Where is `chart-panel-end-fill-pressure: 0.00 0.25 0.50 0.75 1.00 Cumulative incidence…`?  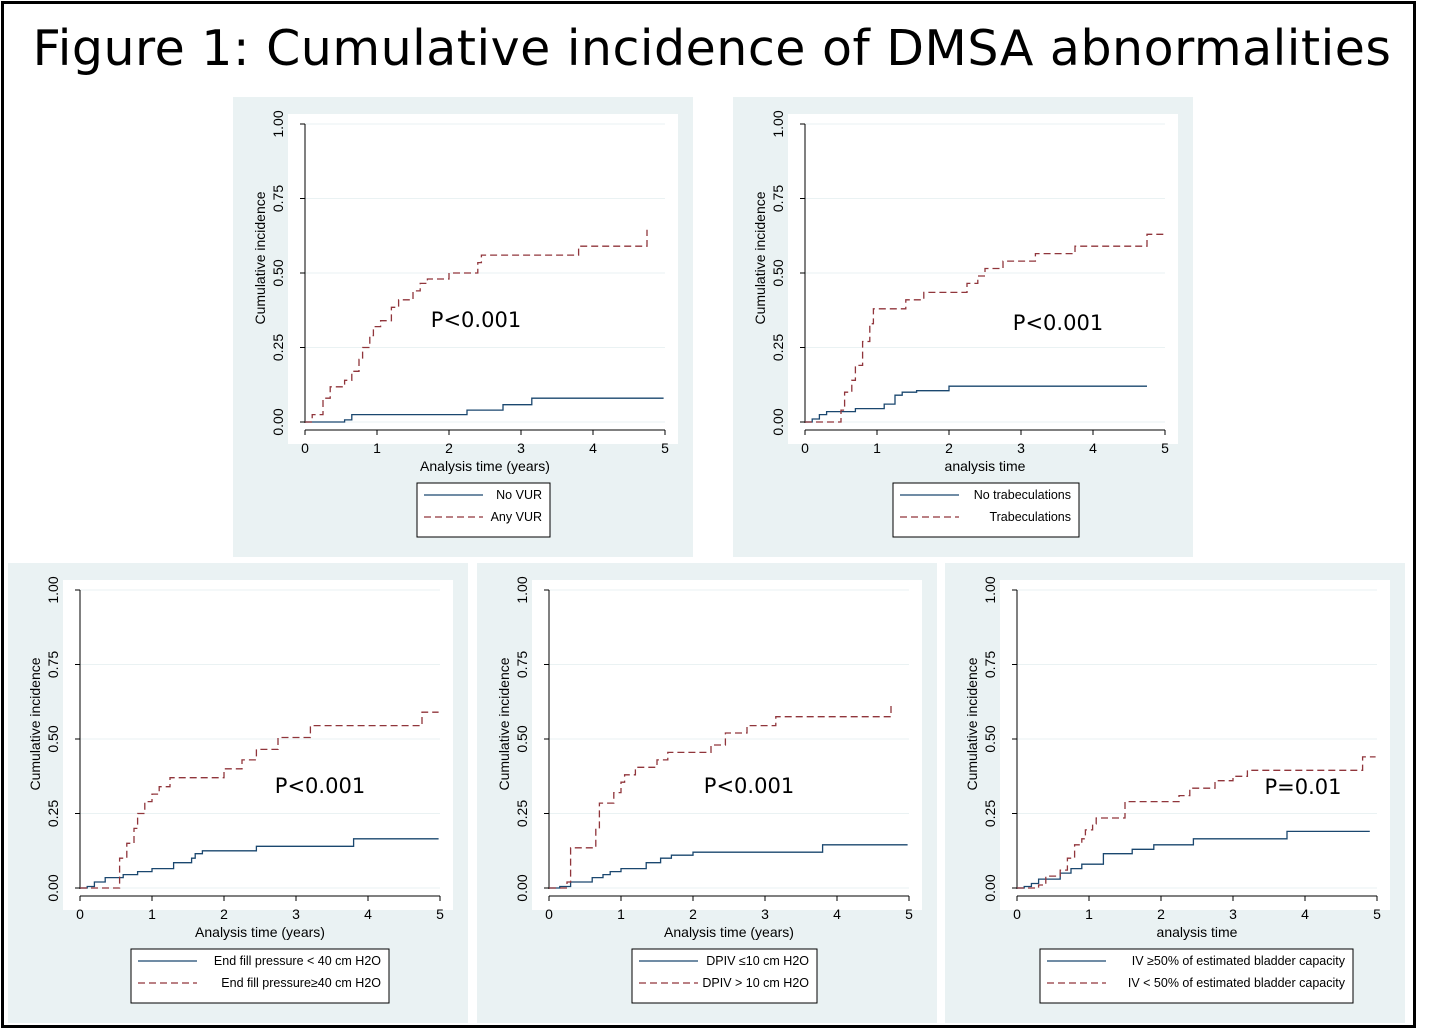
chart-panel-end-fill-pressure: 0.00 0.25 0.50 0.75 1.00 Cumulative incidence… is located at coordinates (238, 793).